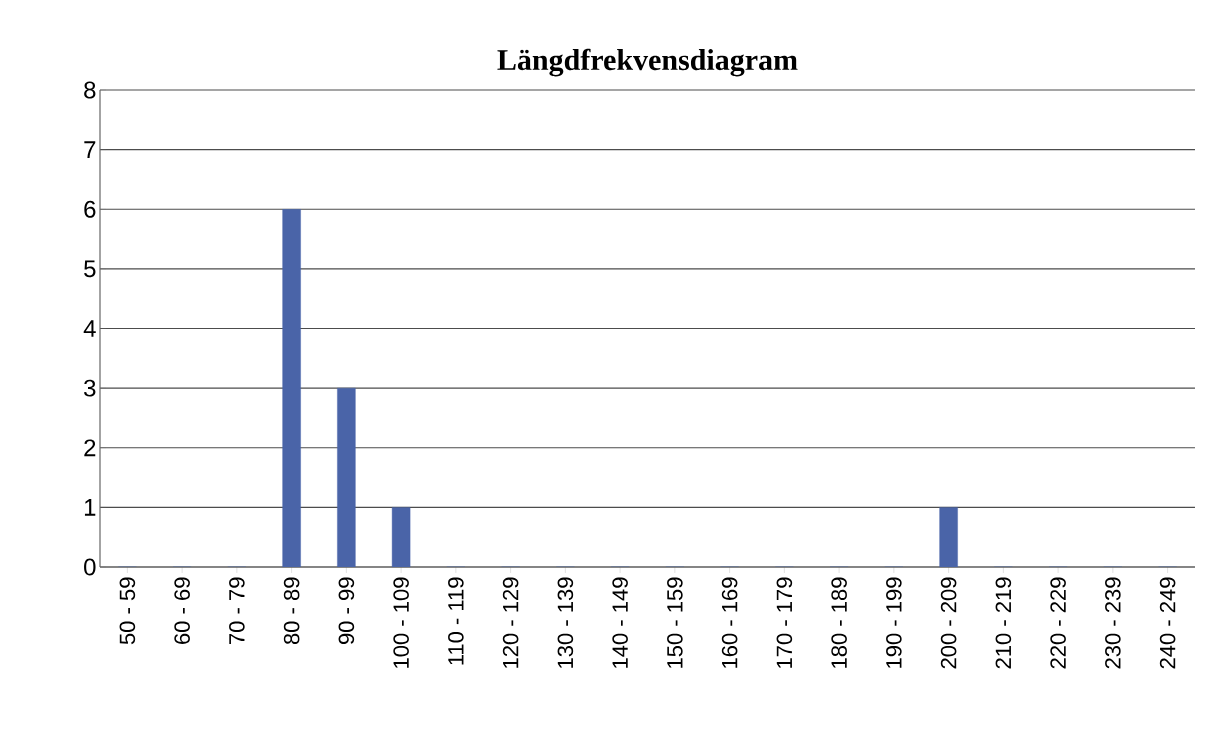 The width and height of the screenshot is (1210, 755). What do you see at coordinates (565, 622) in the screenshot?
I see `x-tick-label: 130 - 139` at bounding box center [565, 622].